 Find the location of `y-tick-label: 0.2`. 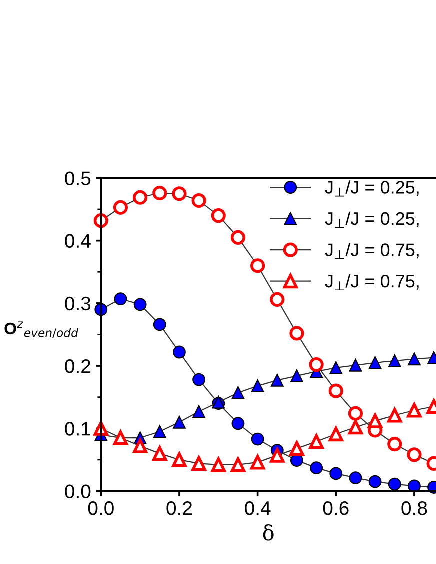

y-tick-label: 0.2 is located at coordinates (77, 367).